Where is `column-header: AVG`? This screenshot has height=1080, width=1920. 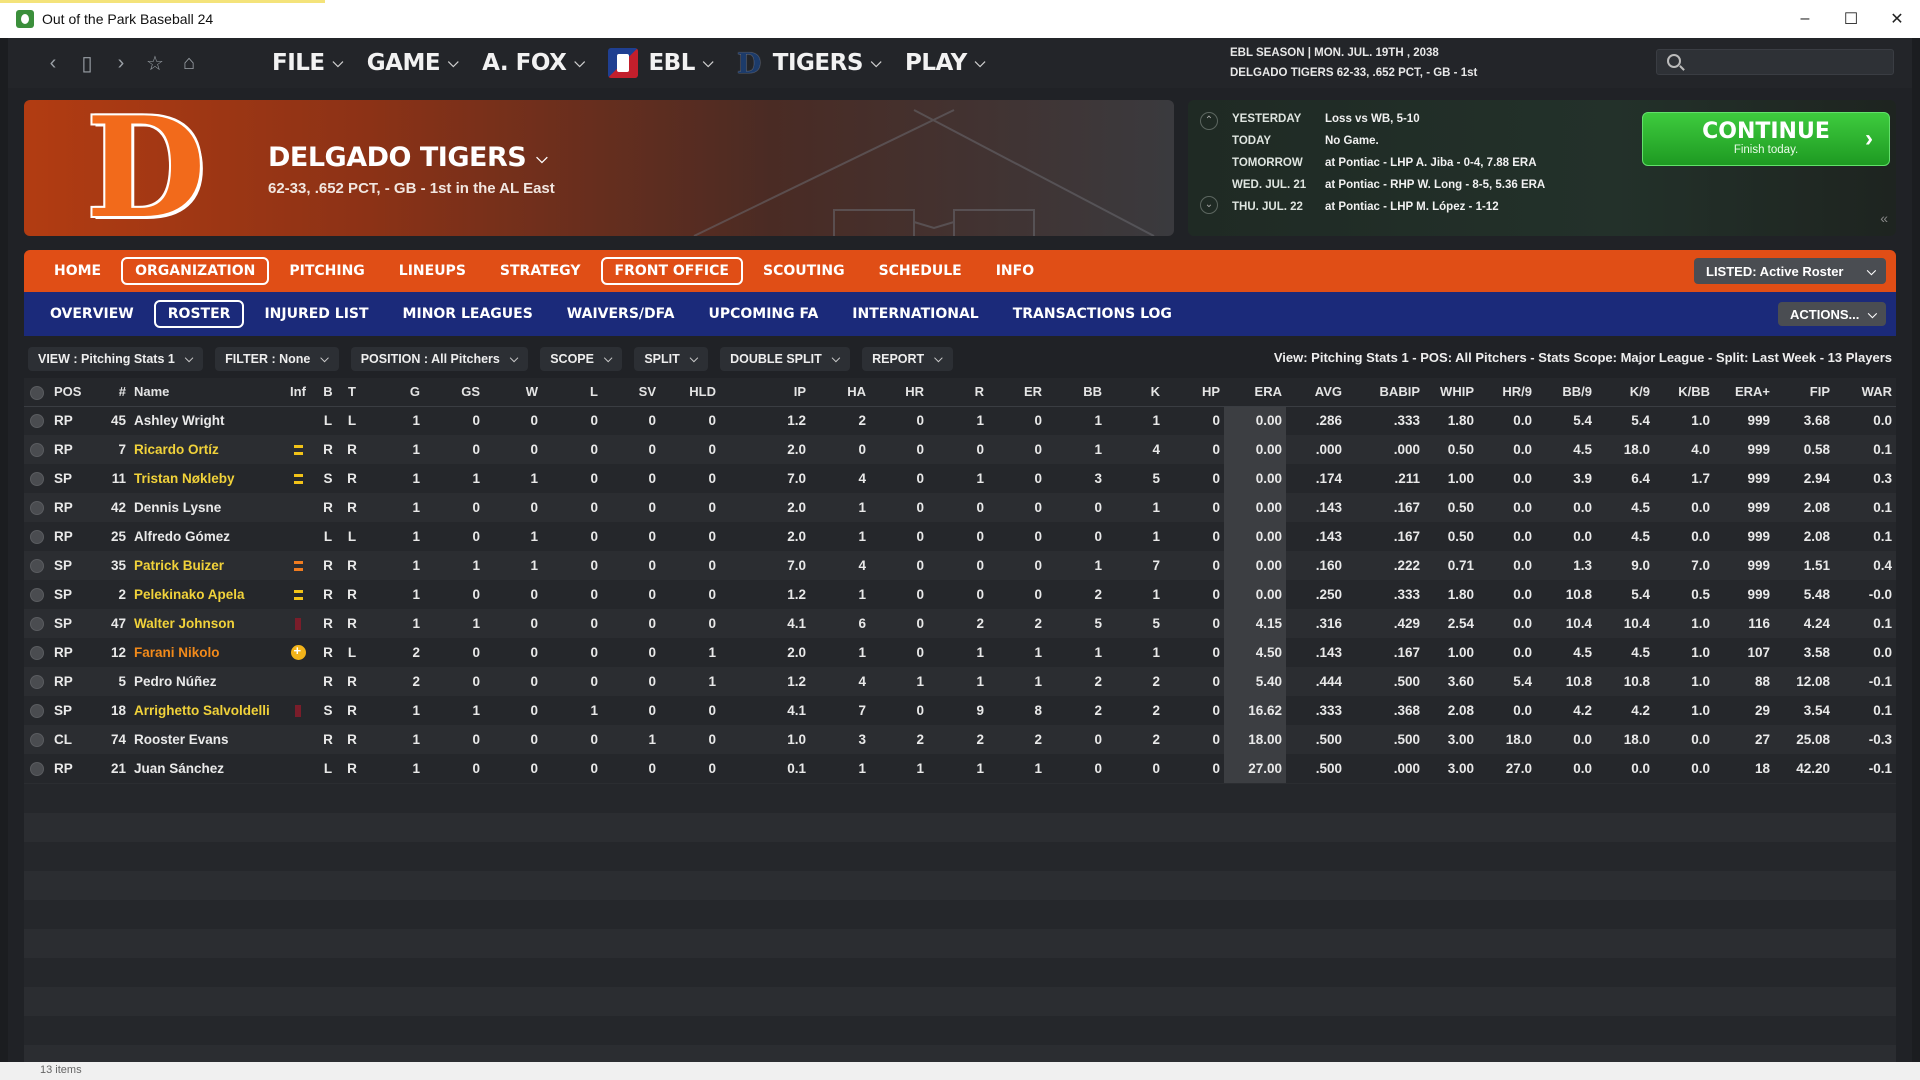
column-header: AVG is located at coordinates (1316, 392).